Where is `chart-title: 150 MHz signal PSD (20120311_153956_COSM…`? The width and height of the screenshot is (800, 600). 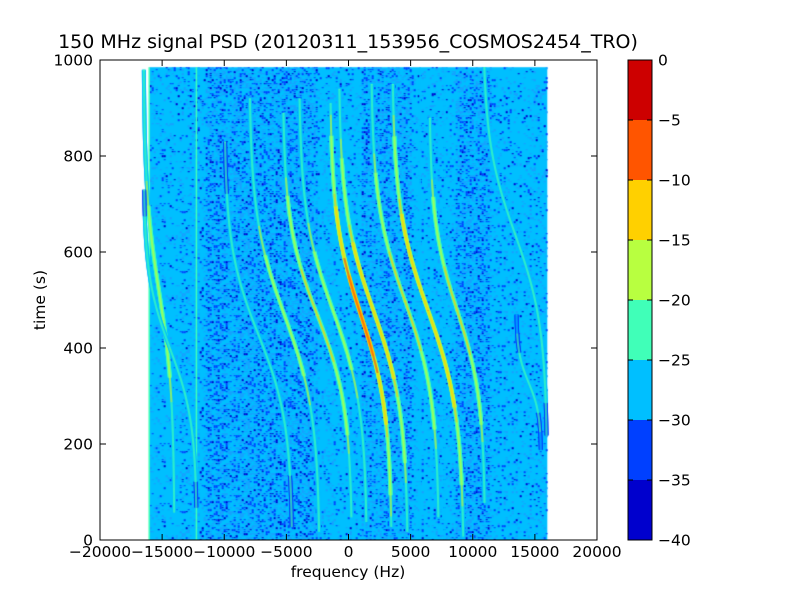
chart-title: 150 MHz signal PSD (20120311_153956_COSM… is located at coordinates (348, 42).